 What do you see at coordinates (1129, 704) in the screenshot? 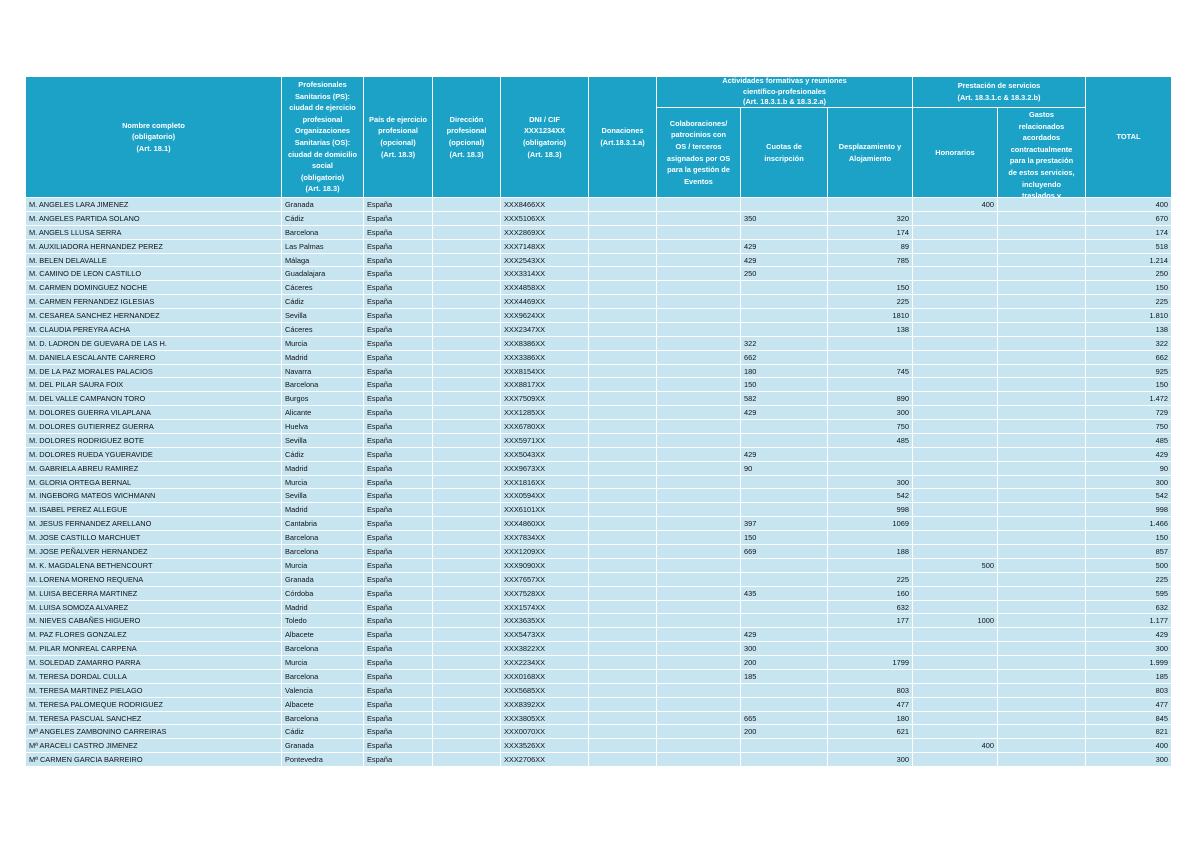
I see `total-cell: 477` at bounding box center [1129, 704].